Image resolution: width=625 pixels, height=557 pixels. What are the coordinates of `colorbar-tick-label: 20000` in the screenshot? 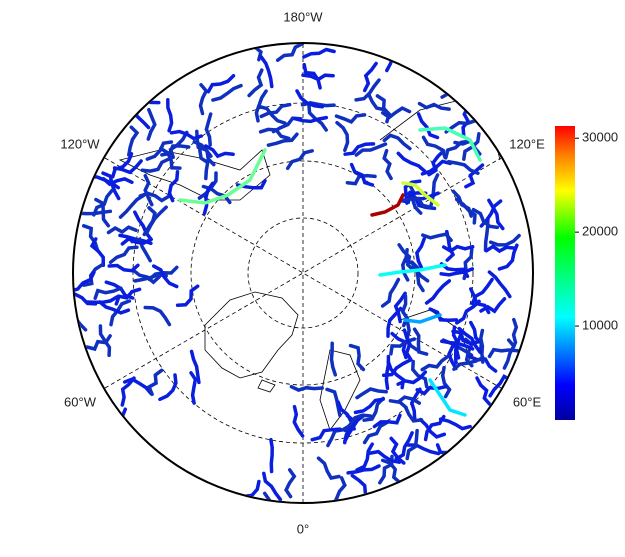 It's located at (600, 231).